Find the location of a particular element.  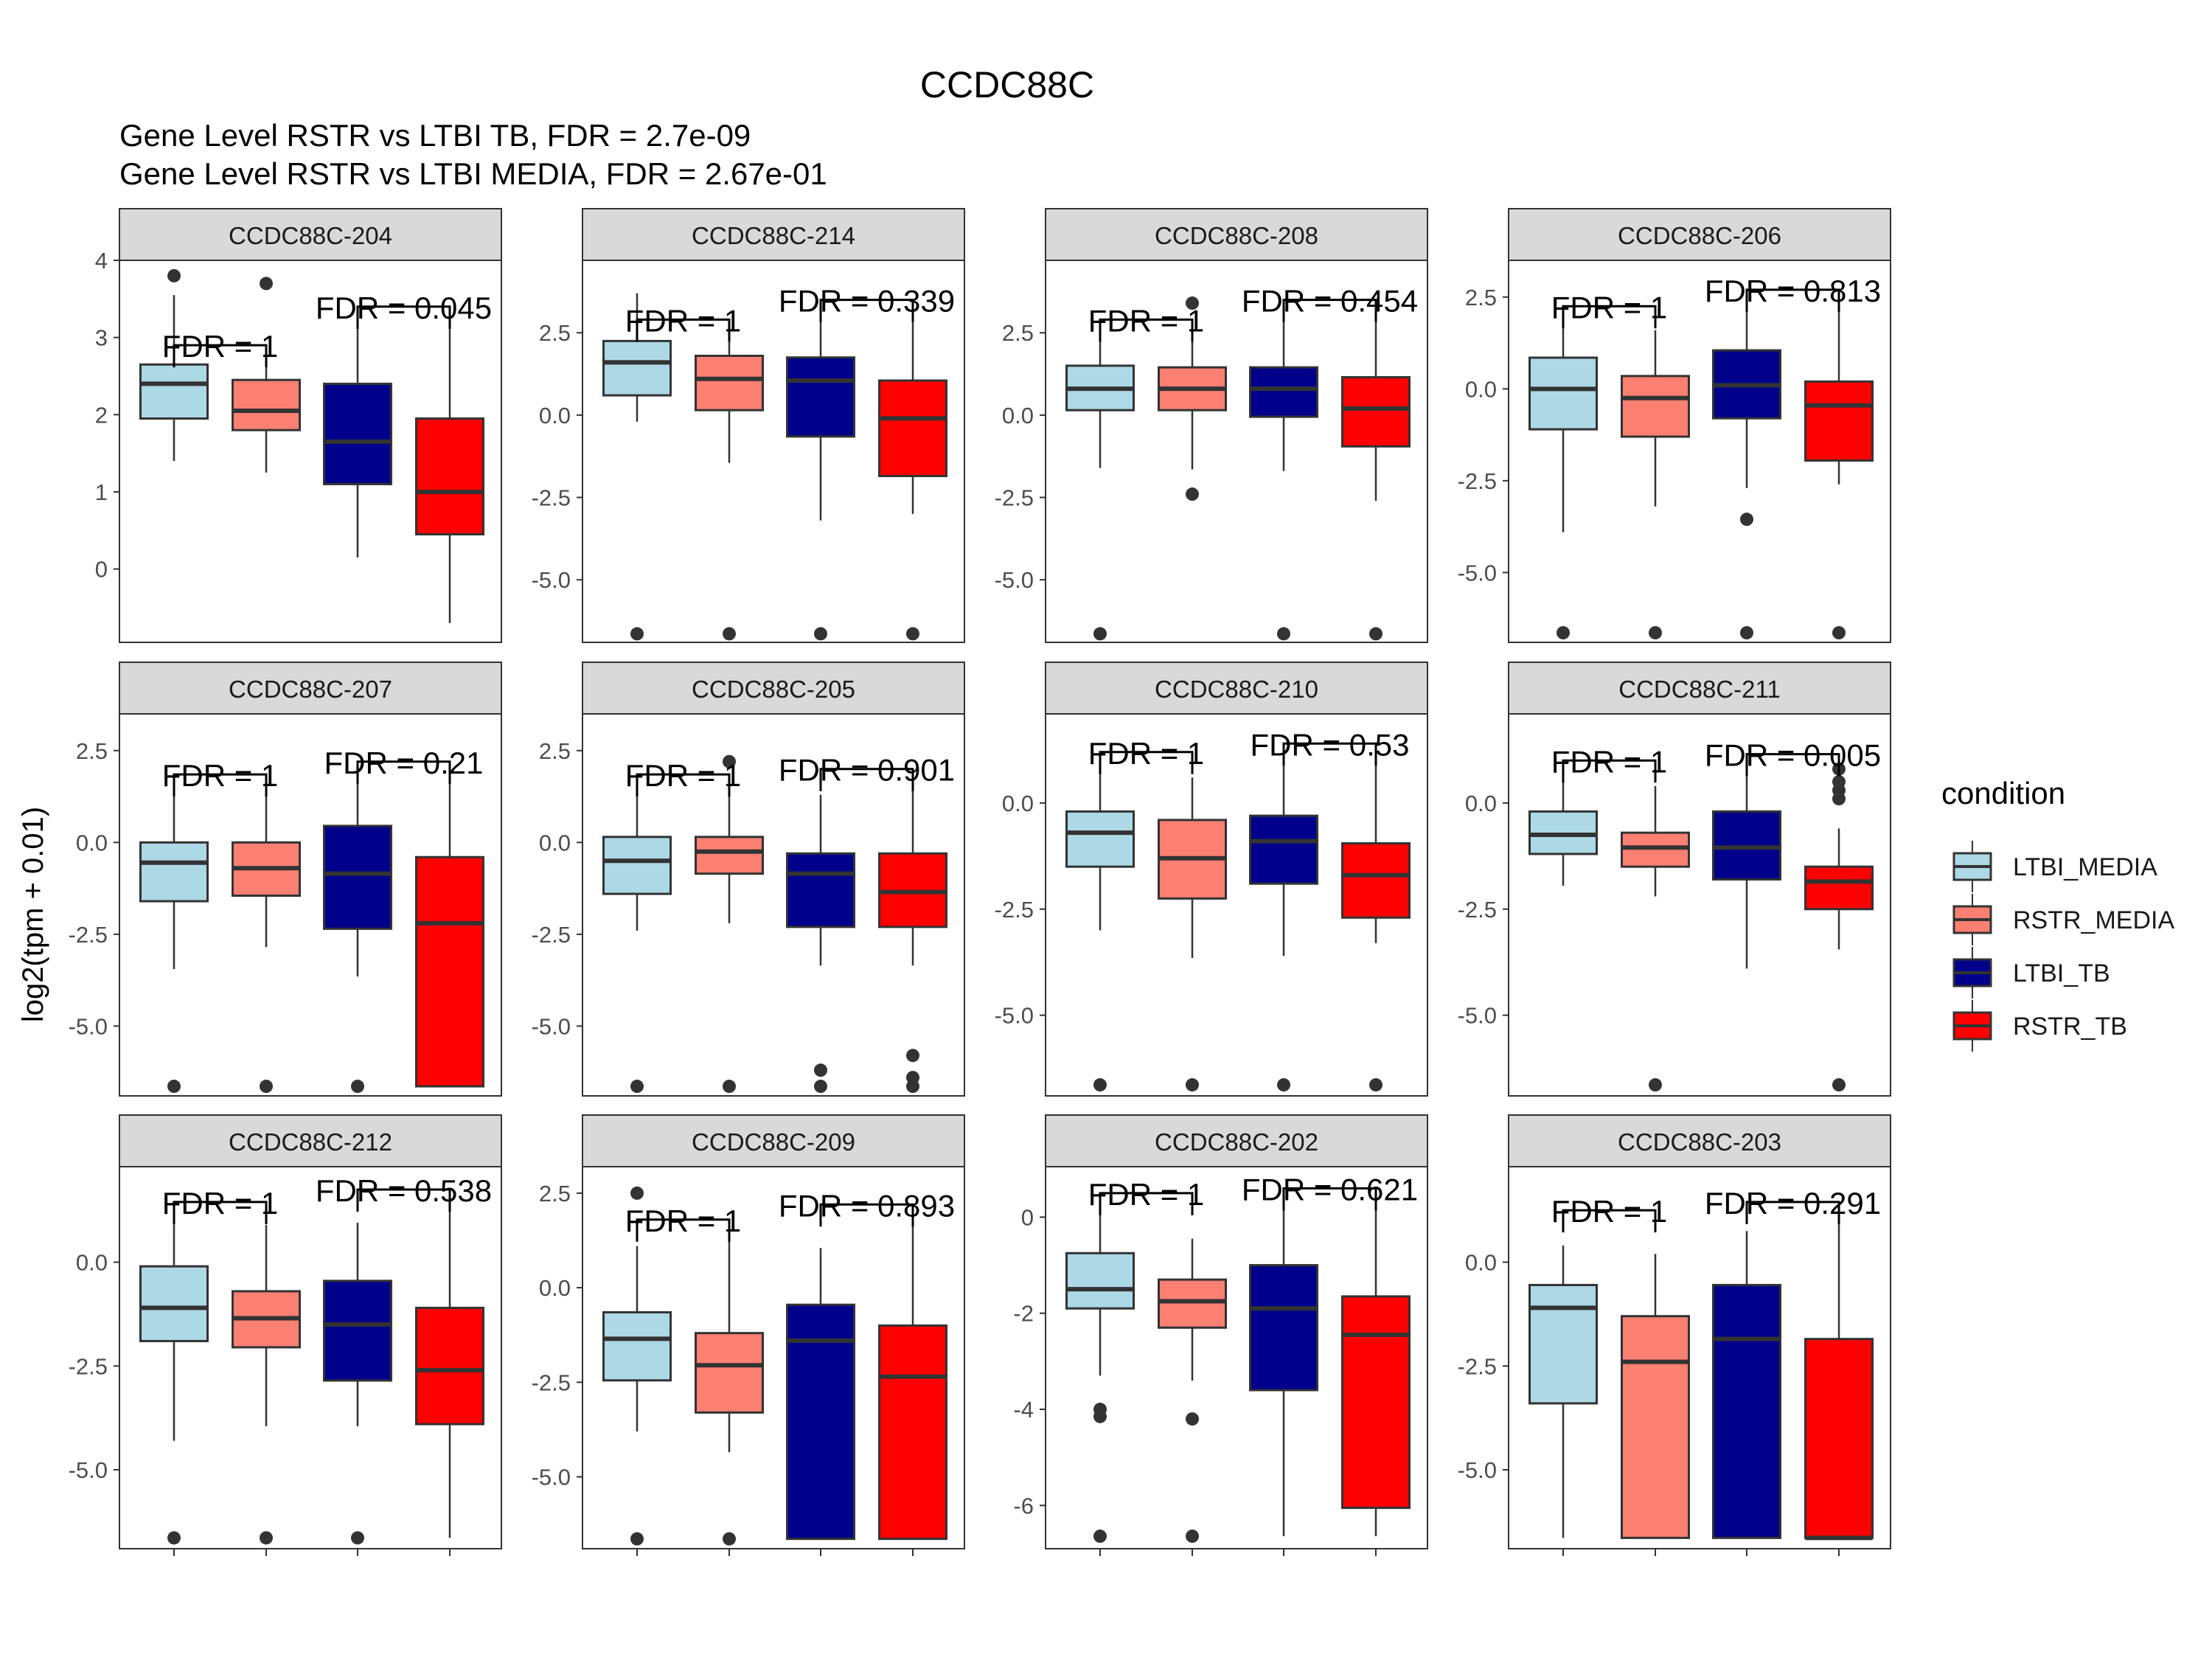

panel-title: CCDC88C-212 is located at coordinates (310, 1142).